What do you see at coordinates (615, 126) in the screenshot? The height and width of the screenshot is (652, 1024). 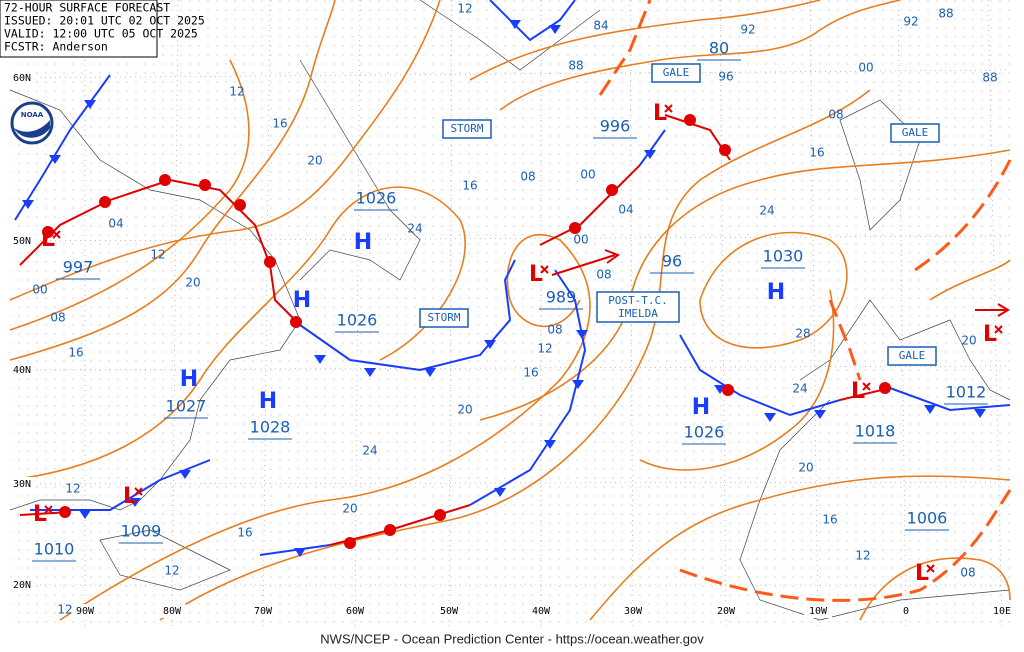 I see `pressure-value: 996` at bounding box center [615, 126].